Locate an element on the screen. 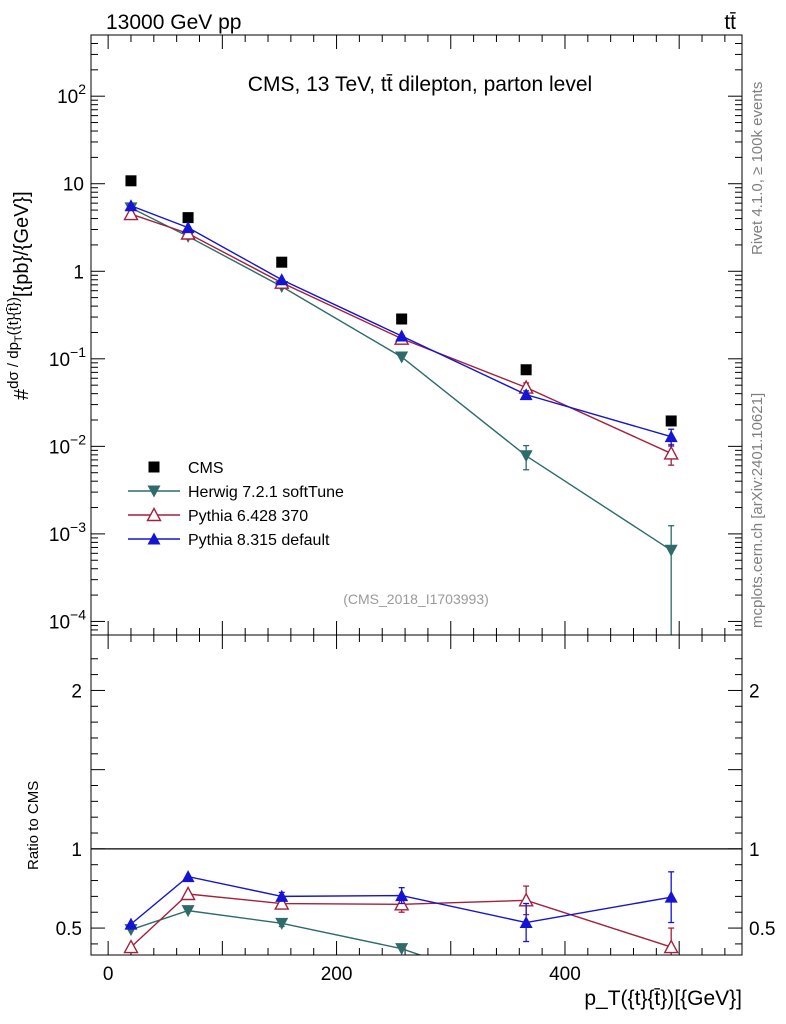 The width and height of the screenshot is (786, 1024). main-ytick-label: 10² is located at coordinates (71, 94).